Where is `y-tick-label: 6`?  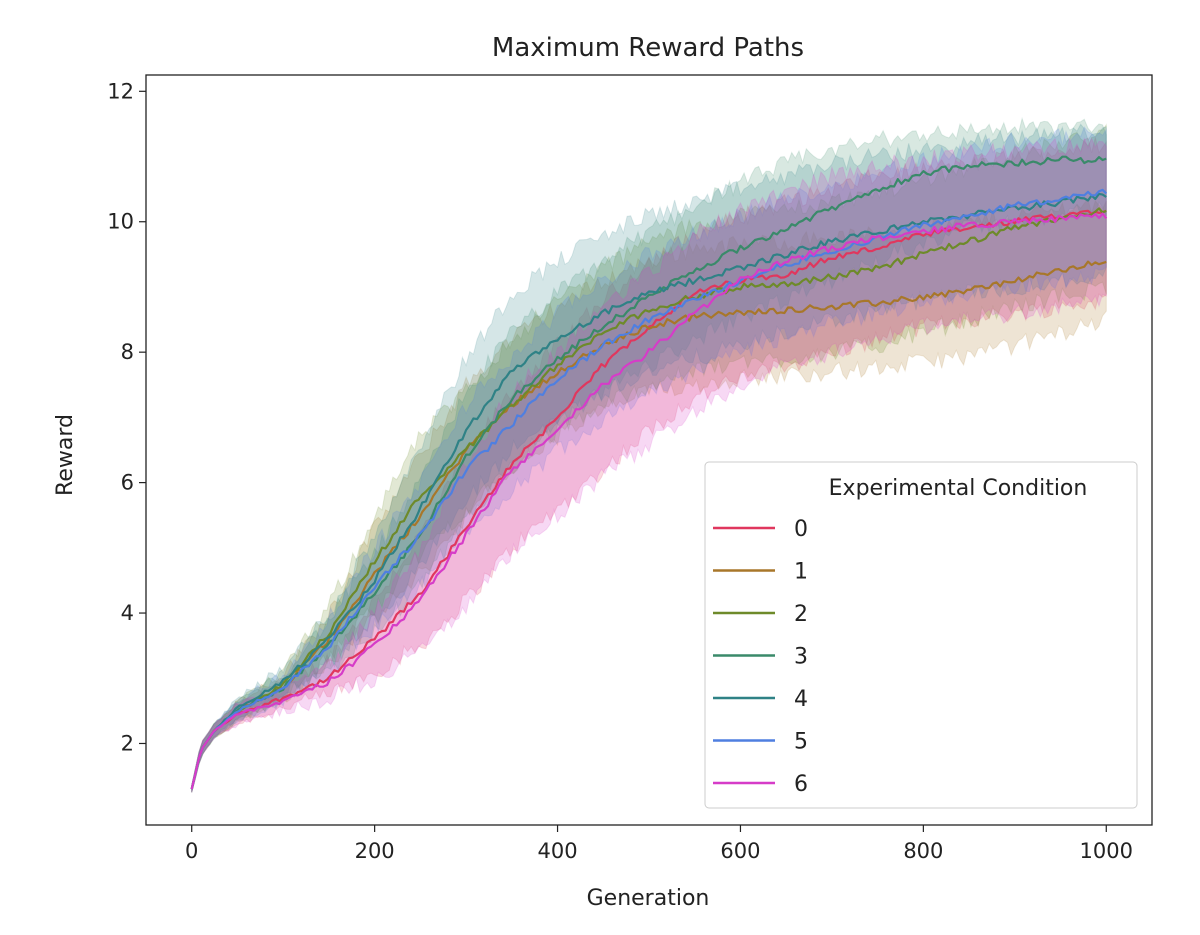 y-tick-label: 6 is located at coordinates (127, 483).